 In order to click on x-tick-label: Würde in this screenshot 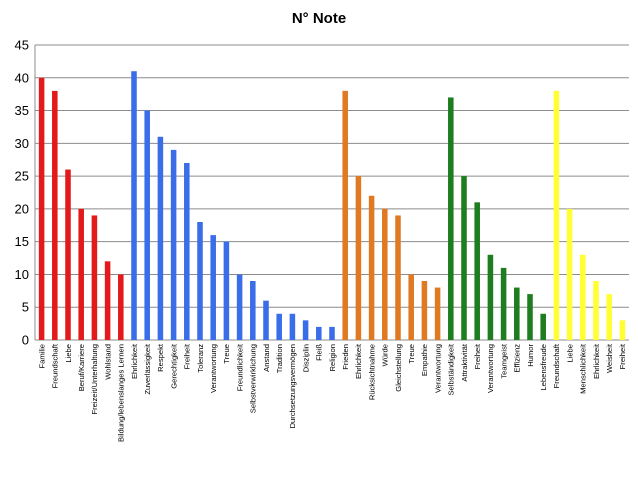, I will do `click(385, 355)`.